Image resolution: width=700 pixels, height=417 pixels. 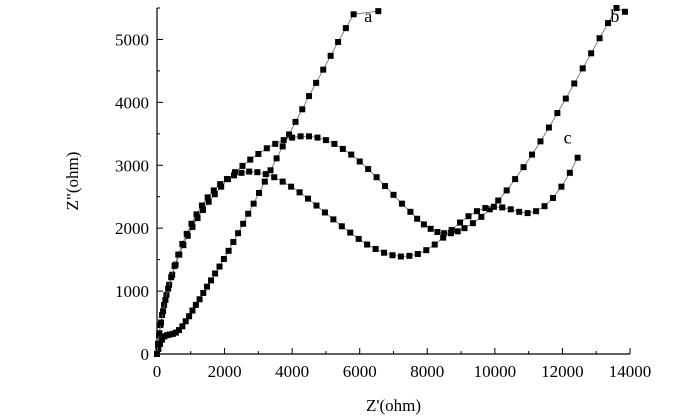 I want to click on x-axis-ticks: 0 2000 4000 6000 8000 10000 12000 14000, so click(x=402, y=364).